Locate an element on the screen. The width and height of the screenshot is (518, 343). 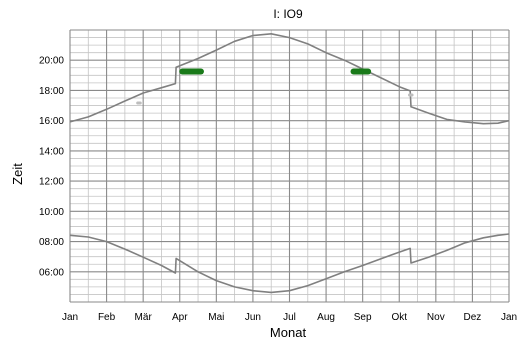
x-tick-label: Jul is located at coordinates (289, 317).